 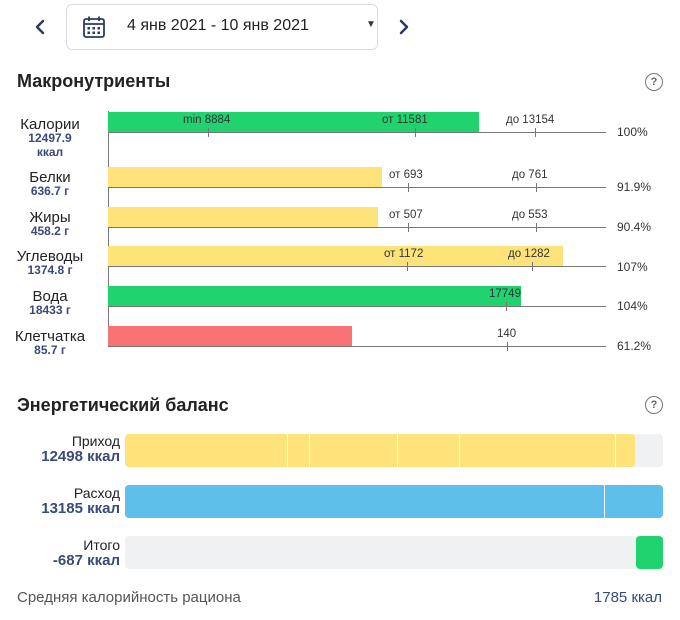 I want to click on calories-tick-from-label: от 11581, so click(x=405, y=120).